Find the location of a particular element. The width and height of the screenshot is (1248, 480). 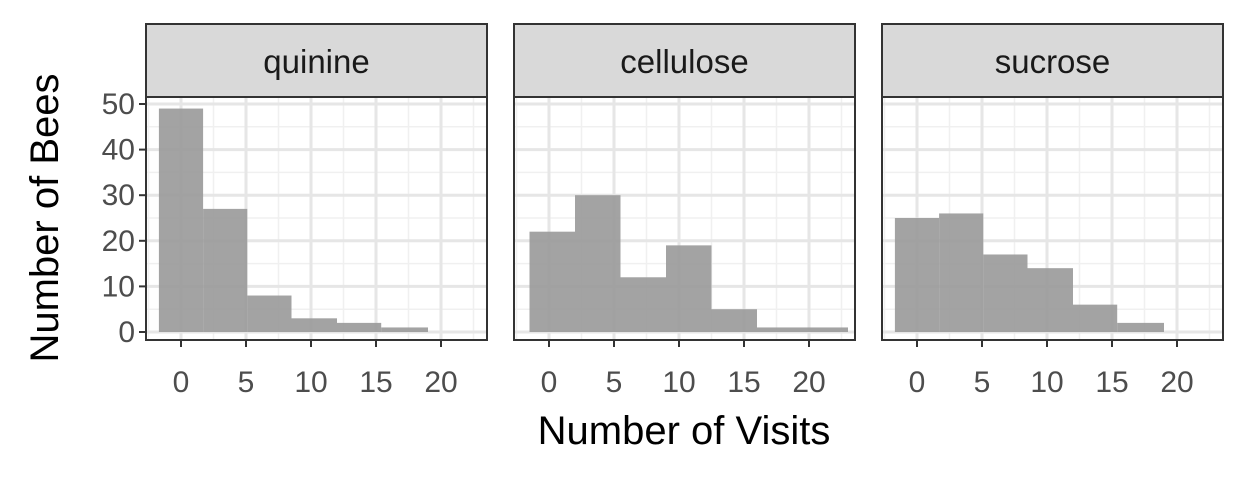

facet-strip-label: cellulose is located at coordinates (684, 61).